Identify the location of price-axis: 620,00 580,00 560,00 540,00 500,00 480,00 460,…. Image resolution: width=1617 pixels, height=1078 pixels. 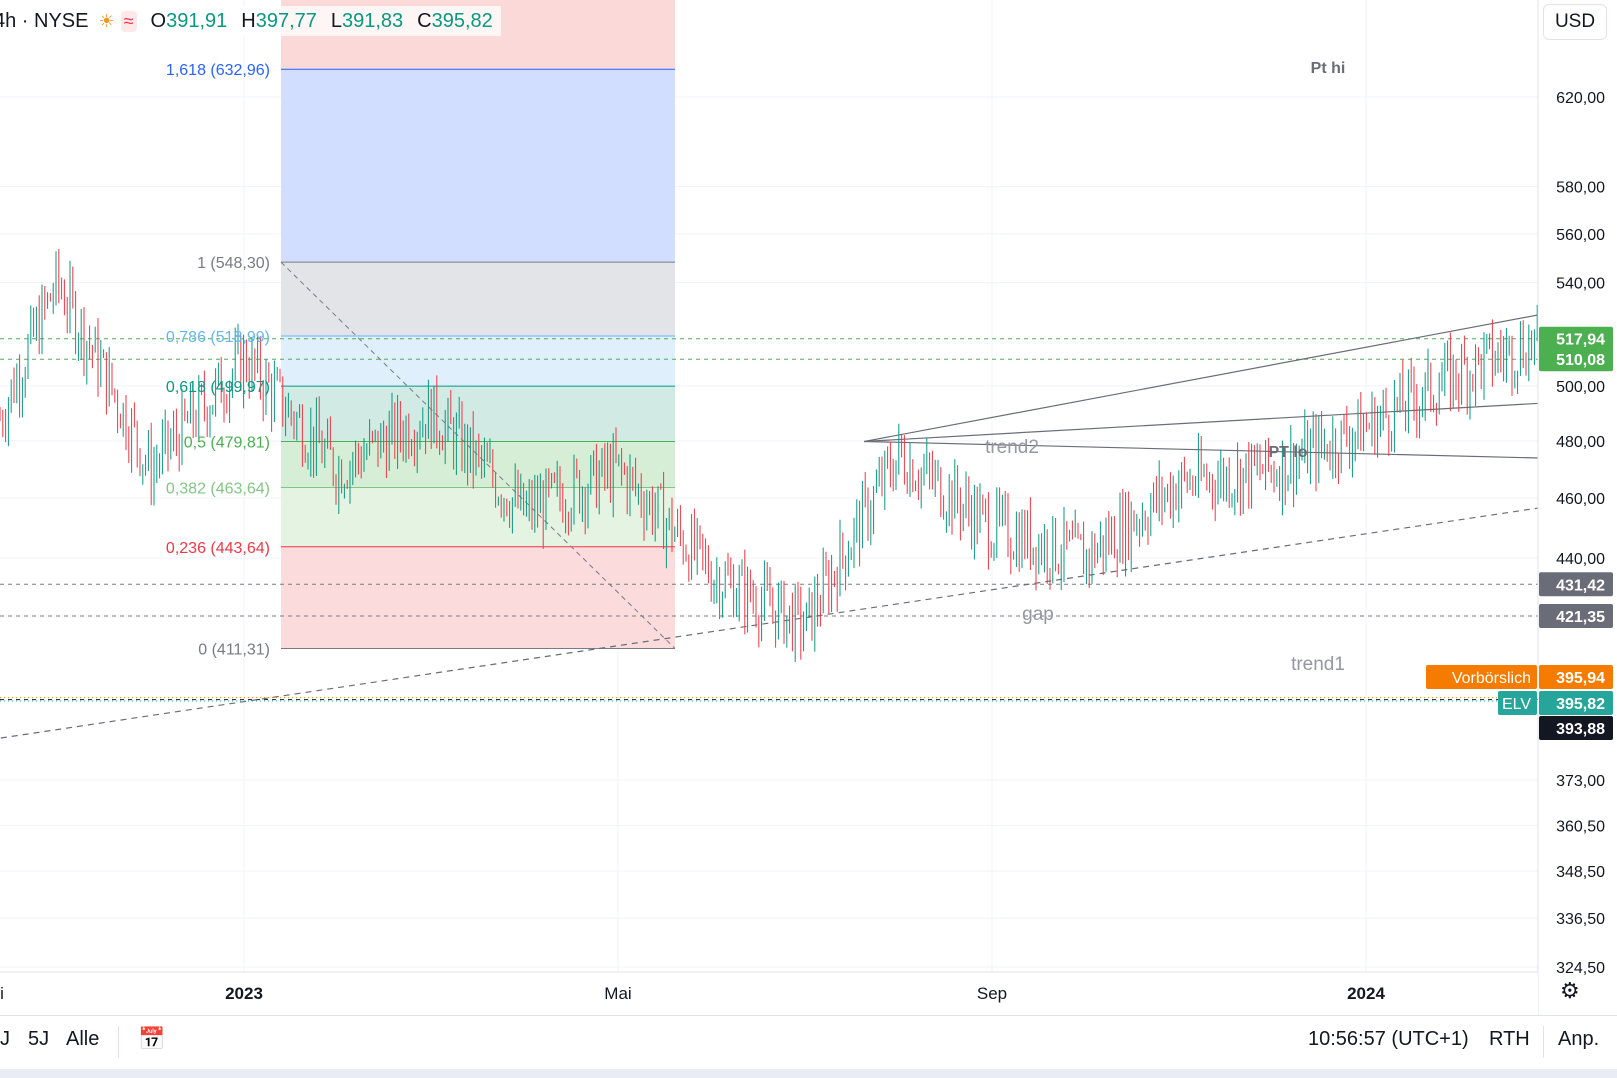
(1577, 507).